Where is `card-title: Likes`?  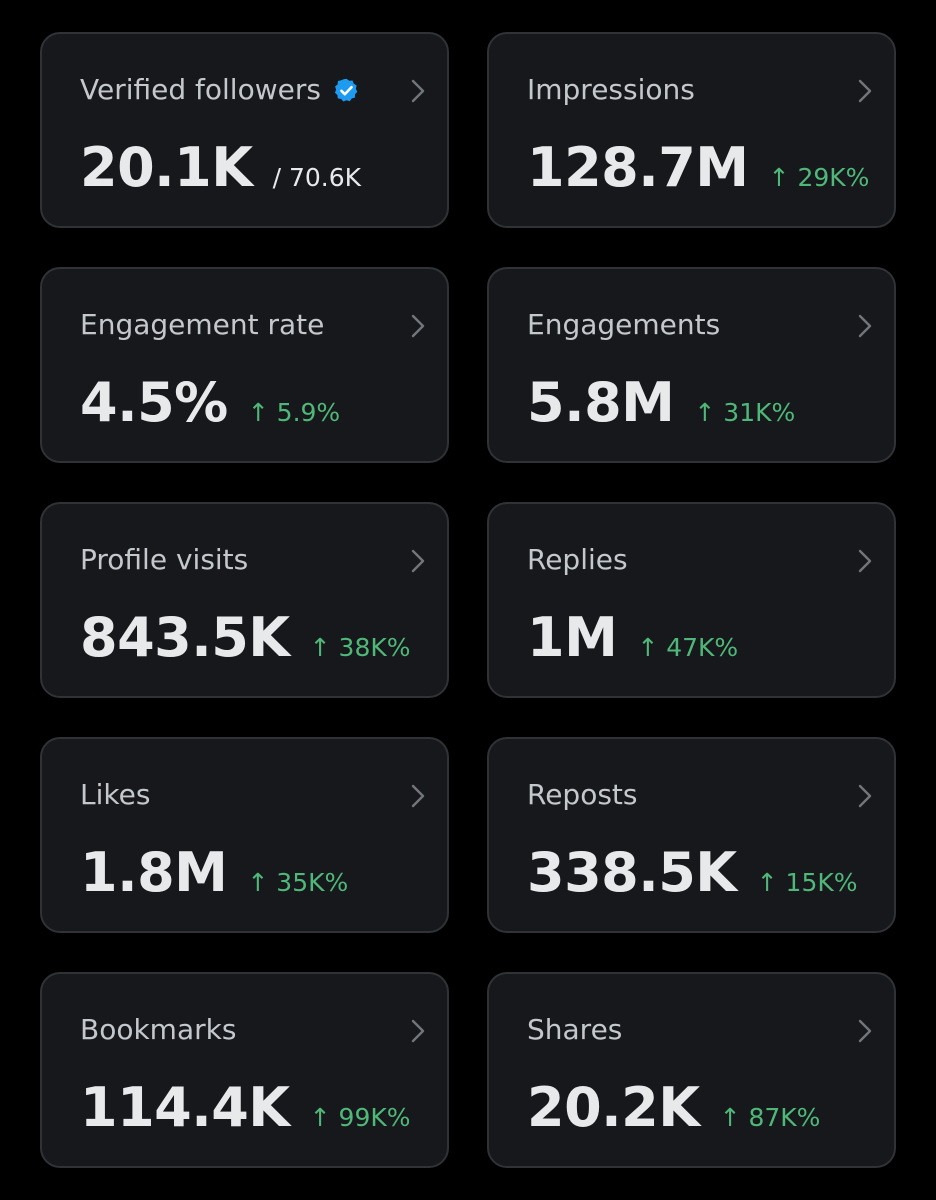 card-title: Likes is located at coordinates (115, 794).